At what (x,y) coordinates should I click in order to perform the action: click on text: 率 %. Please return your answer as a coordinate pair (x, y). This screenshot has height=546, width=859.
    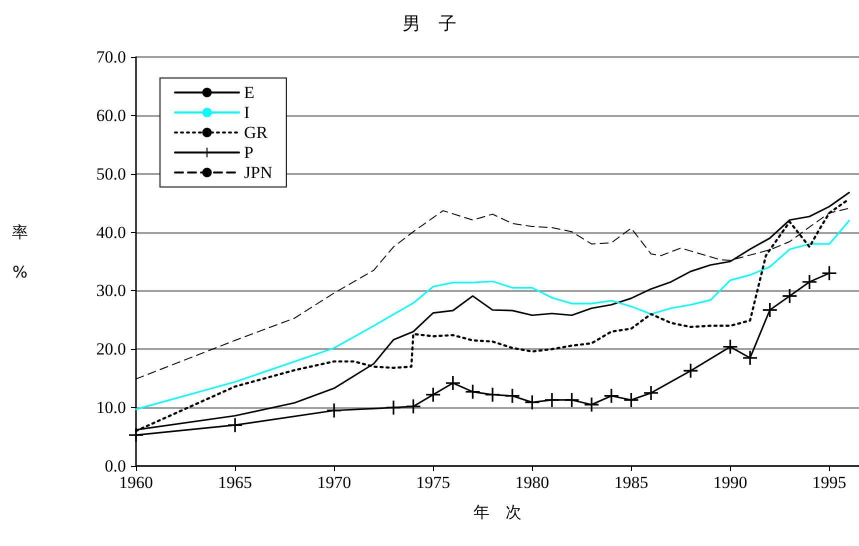
    Looking at the image, I should click on (20, 252).